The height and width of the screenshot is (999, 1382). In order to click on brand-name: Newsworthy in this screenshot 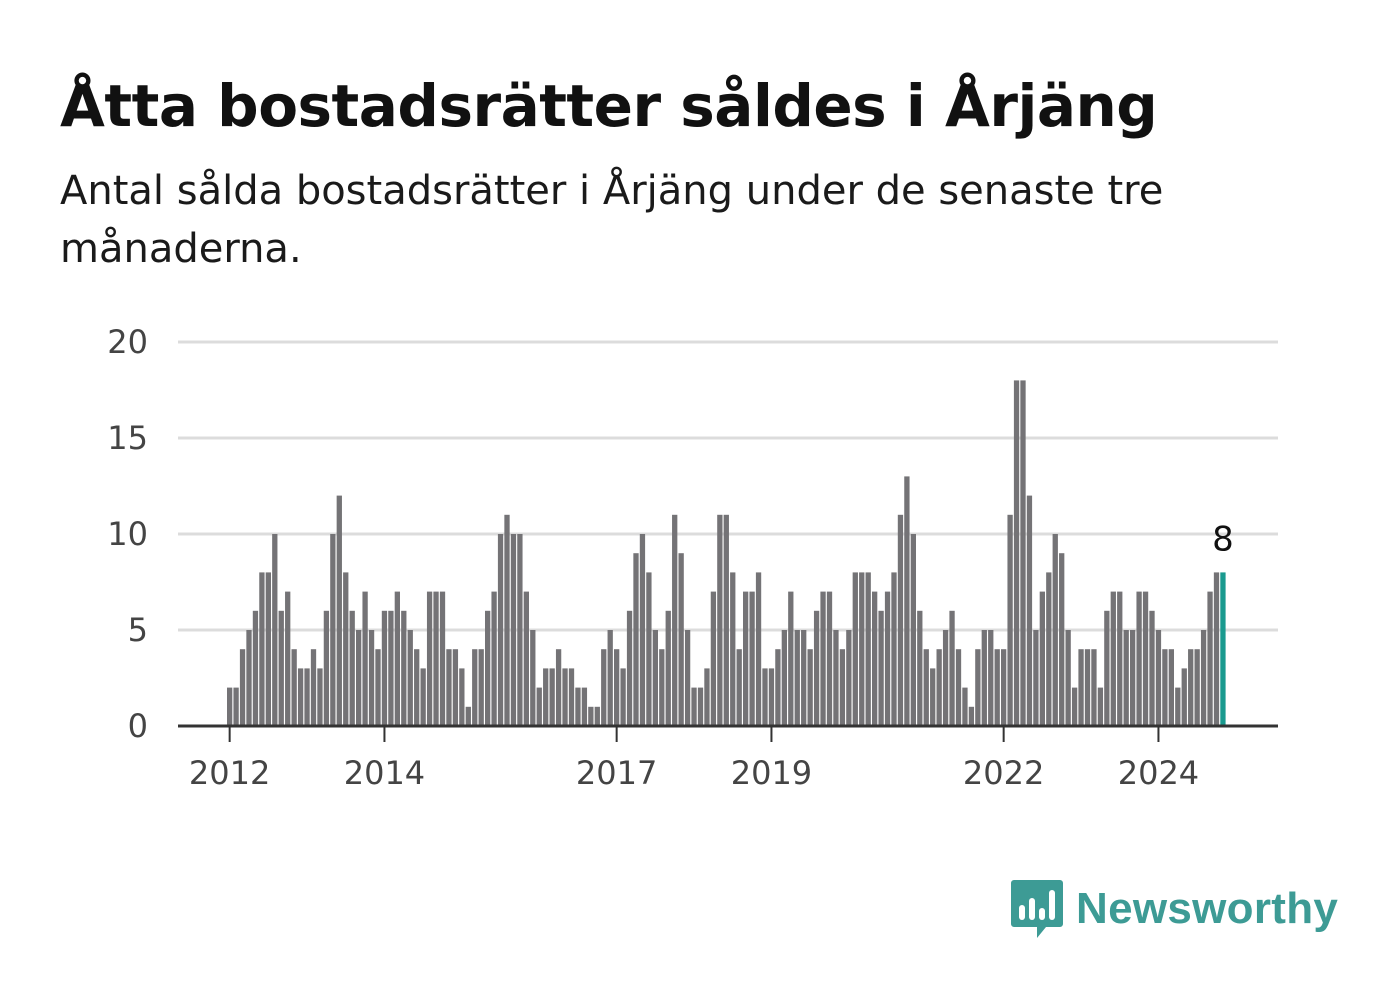, I will do `click(1207, 908)`.